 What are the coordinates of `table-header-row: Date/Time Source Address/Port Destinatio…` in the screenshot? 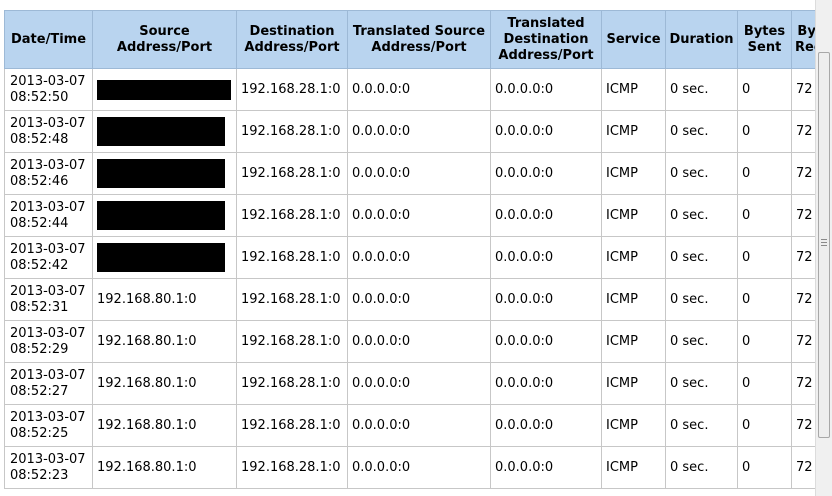 It's located at (409, 39).